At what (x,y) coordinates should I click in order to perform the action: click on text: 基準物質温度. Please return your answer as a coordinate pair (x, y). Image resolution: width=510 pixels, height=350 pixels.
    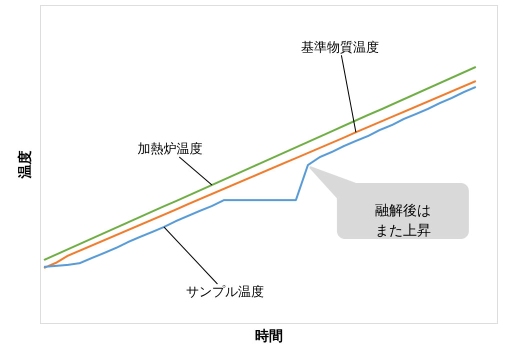
    Looking at the image, I should click on (339, 47).